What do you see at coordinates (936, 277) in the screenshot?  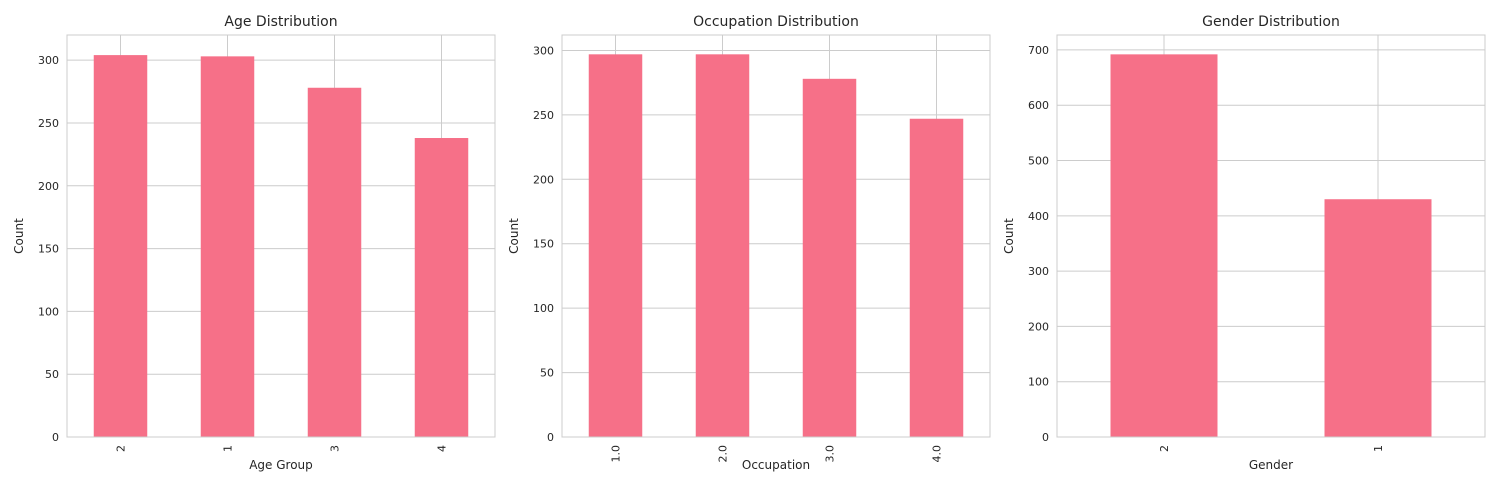 I see `bar-4.0` at bounding box center [936, 277].